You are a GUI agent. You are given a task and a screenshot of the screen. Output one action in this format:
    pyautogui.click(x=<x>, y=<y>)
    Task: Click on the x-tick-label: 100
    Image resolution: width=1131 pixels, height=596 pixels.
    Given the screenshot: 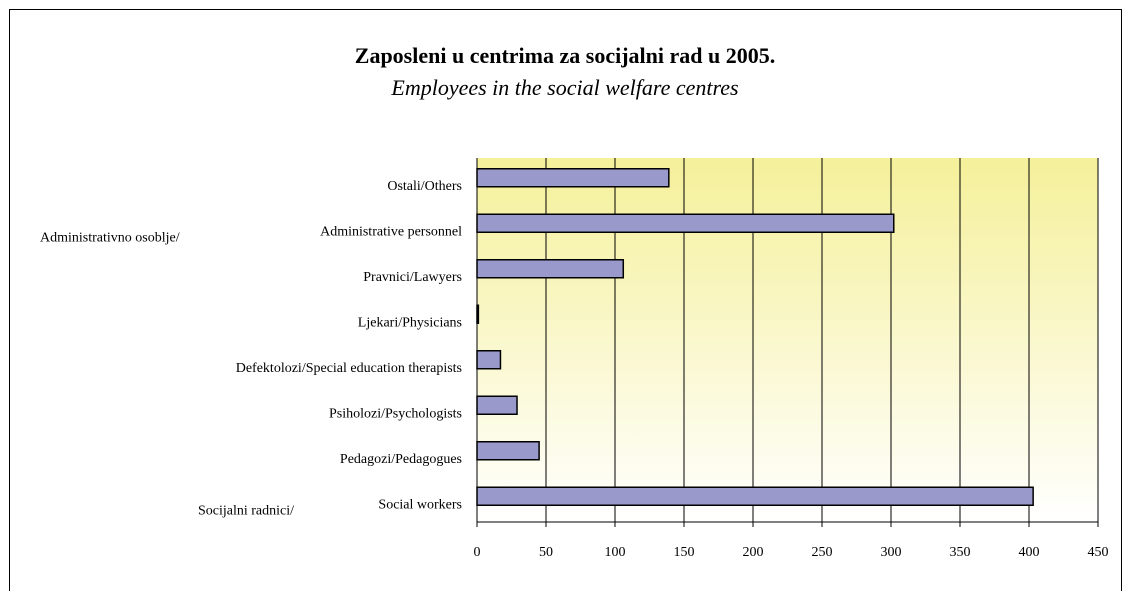 What is the action you would take?
    pyautogui.click(x=615, y=552)
    